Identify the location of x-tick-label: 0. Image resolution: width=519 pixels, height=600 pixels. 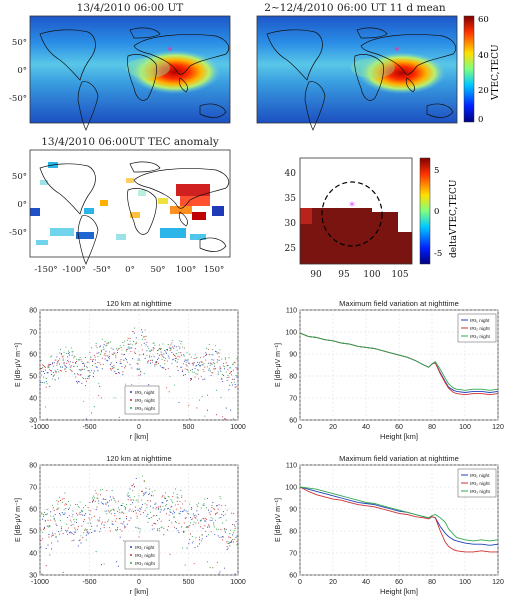
(139, 427).